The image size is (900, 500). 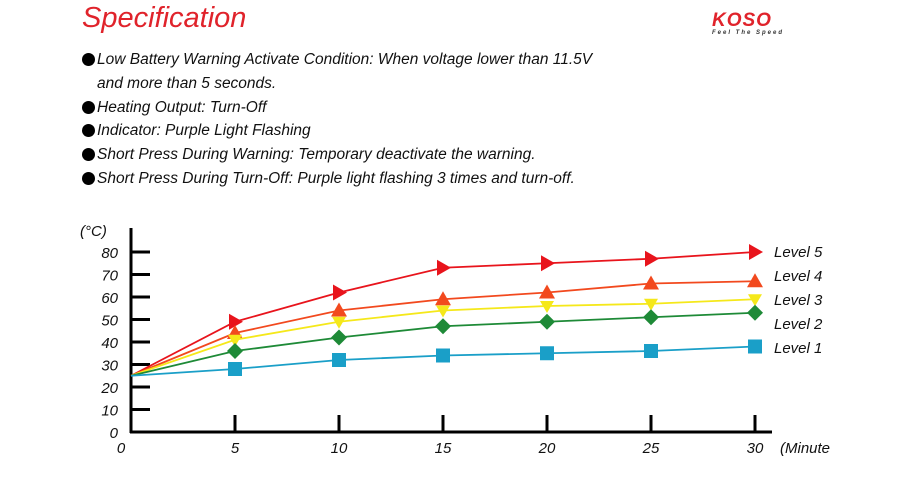 I want to click on y-tick-label: 30, so click(x=109, y=366).